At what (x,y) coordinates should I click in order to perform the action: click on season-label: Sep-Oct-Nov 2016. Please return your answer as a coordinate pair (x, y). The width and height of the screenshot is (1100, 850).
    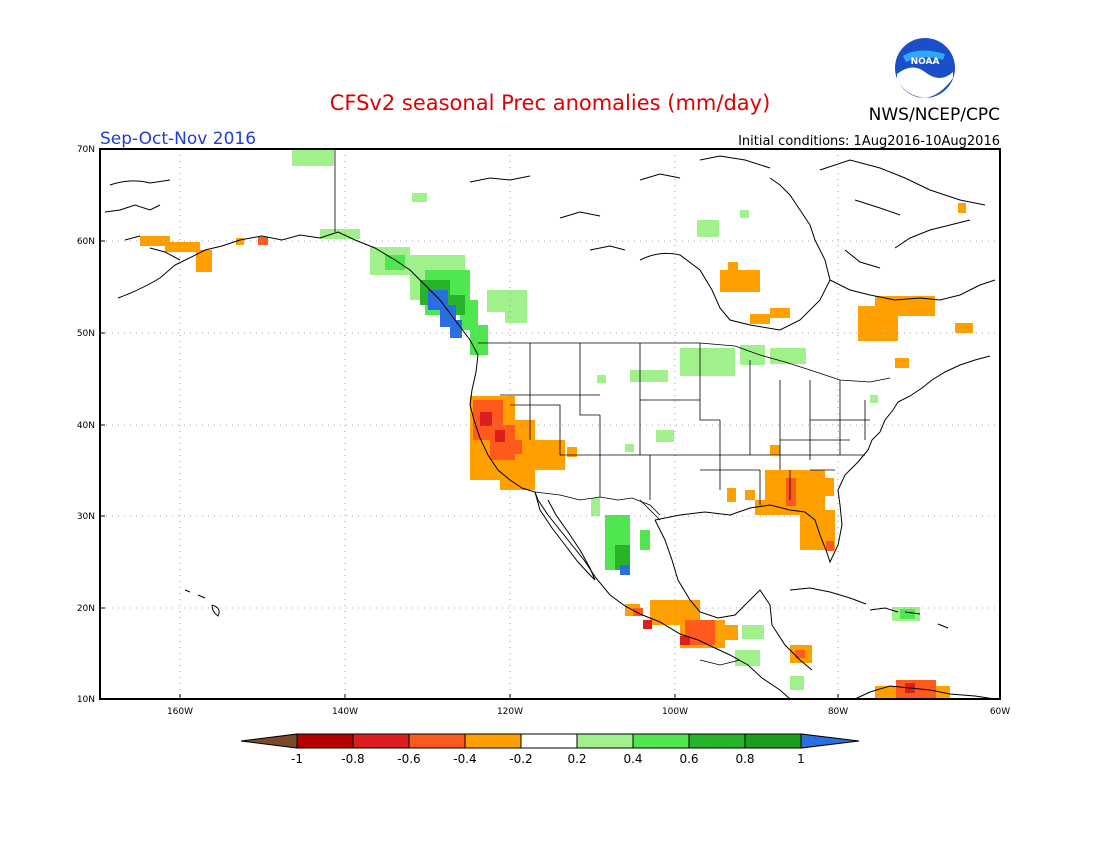
    Looking at the image, I should click on (178, 139).